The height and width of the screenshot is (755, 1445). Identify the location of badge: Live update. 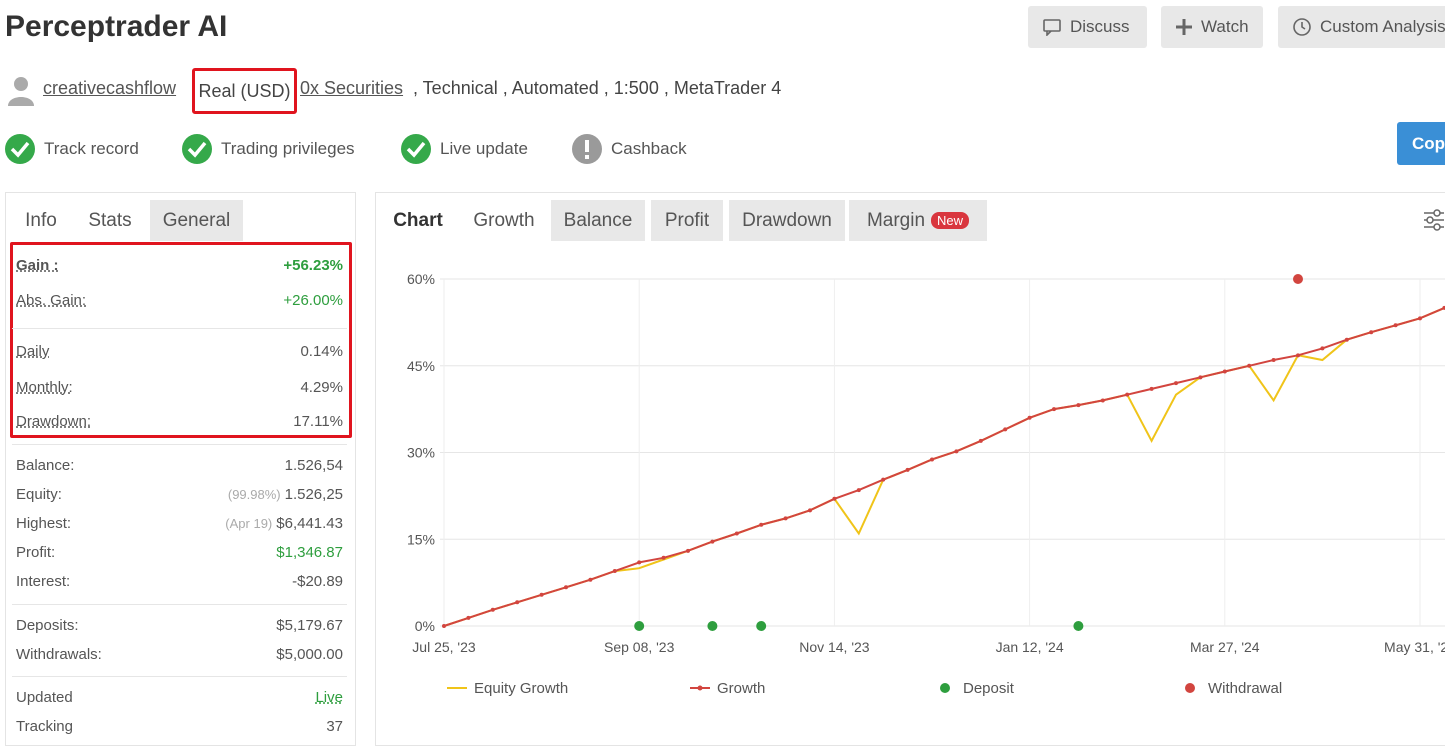
(464, 149).